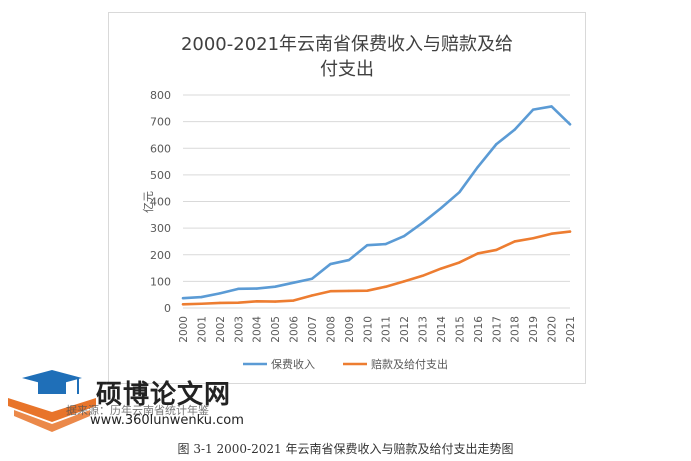 Image resolution: width=691 pixels, height=461 pixels. What do you see at coordinates (349, 260) in the screenshot?
I see `series-0-point-2009` at bounding box center [349, 260].